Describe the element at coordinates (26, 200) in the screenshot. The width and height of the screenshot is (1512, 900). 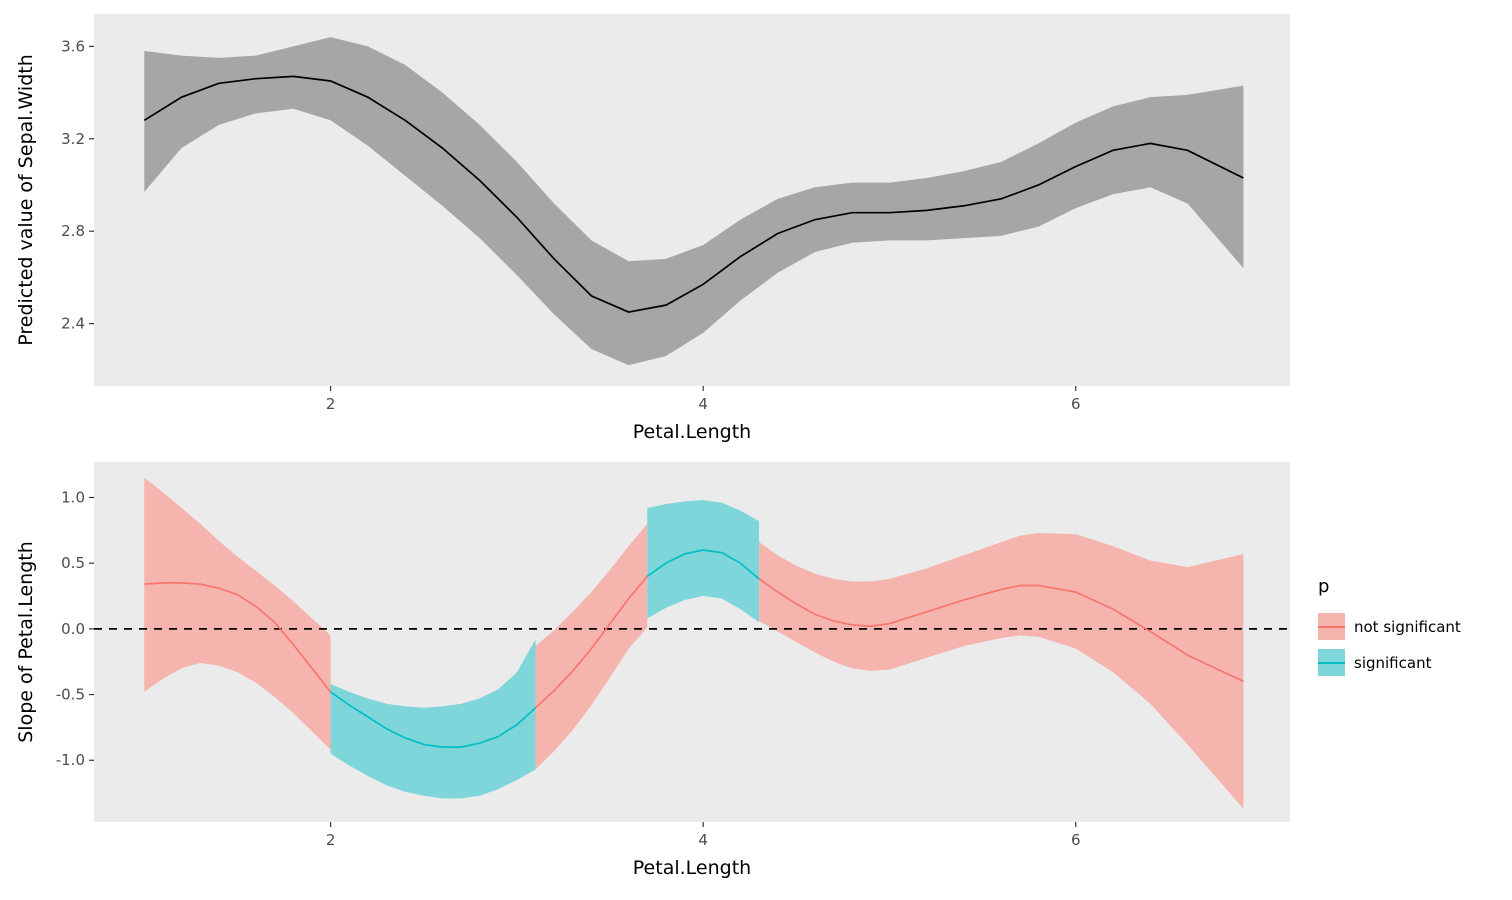
I see `y-axis-title: Predicted value of Sepal.Width` at that location.